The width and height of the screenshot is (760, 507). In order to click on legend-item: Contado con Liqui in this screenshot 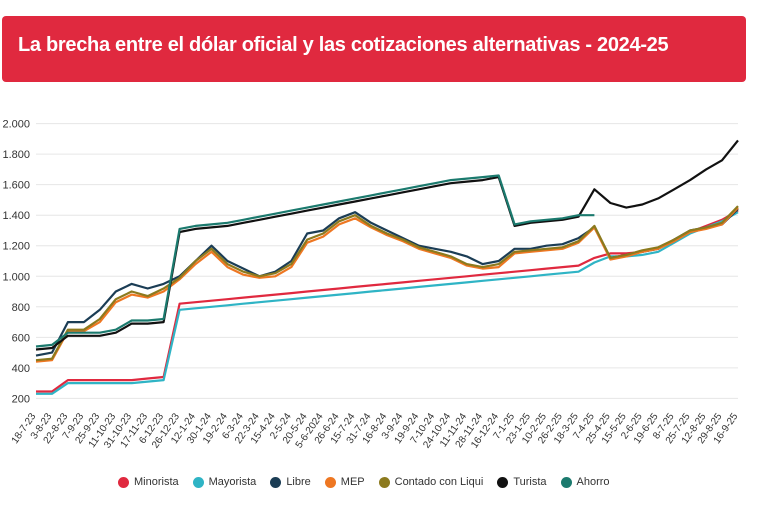, I will do `click(431, 482)`.